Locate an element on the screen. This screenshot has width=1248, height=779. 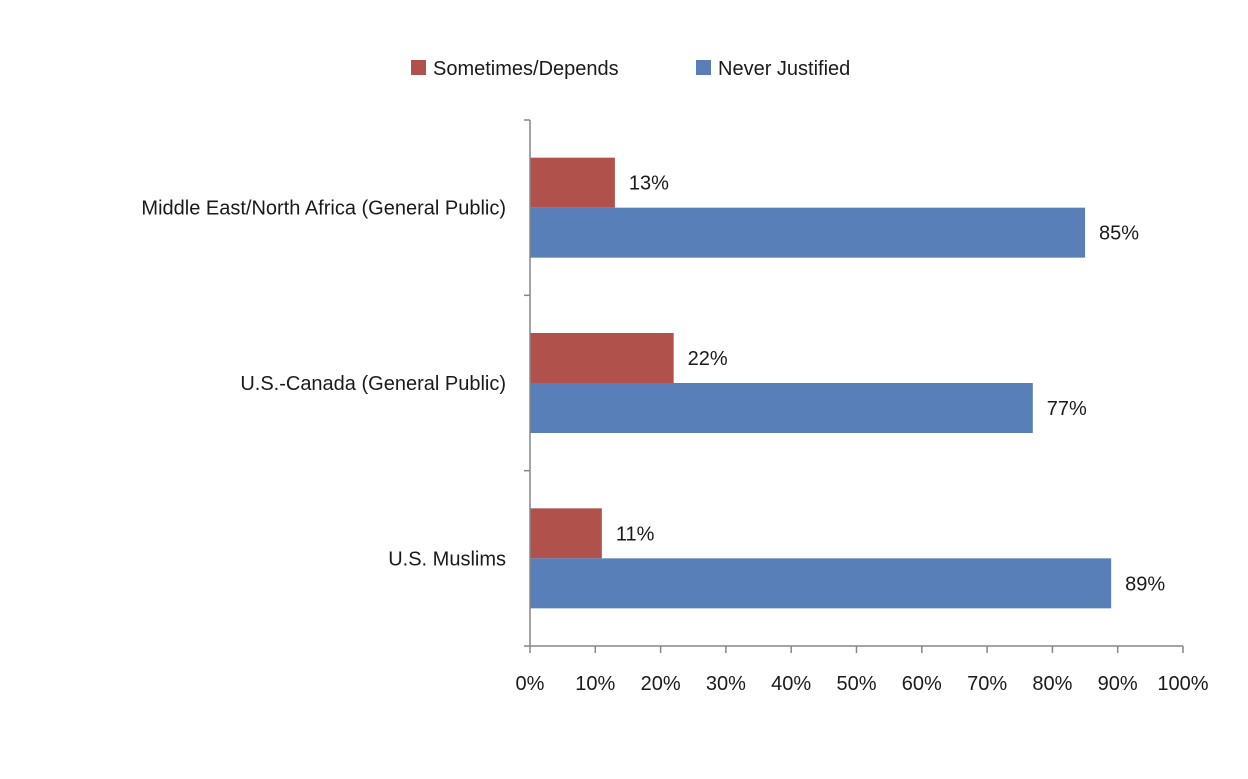
x-tick-label: 20% is located at coordinates (661, 684).